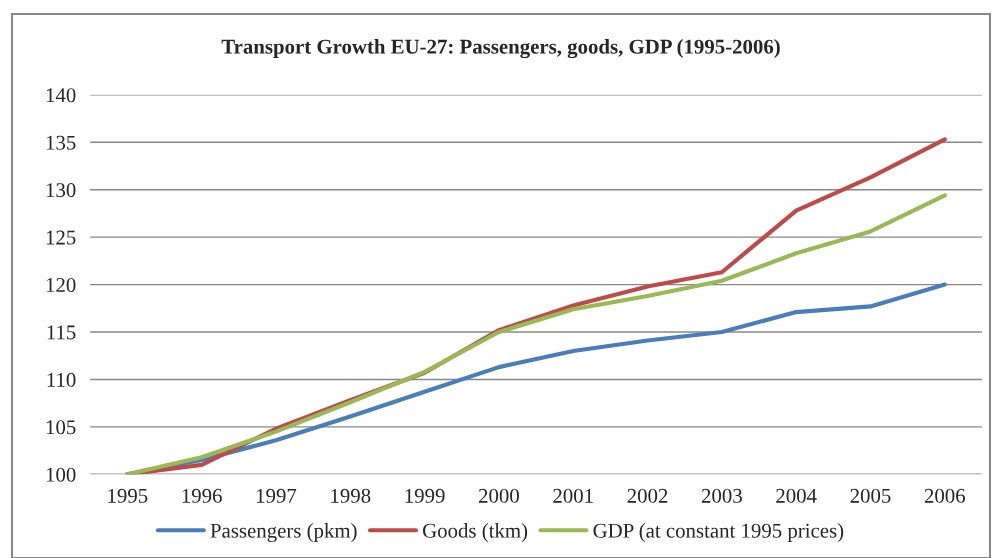 The width and height of the screenshot is (1002, 558). Describe the element at coordinates (475, 532) in the screenshot. I see `legend-label: Goods (tkm)` at that location.